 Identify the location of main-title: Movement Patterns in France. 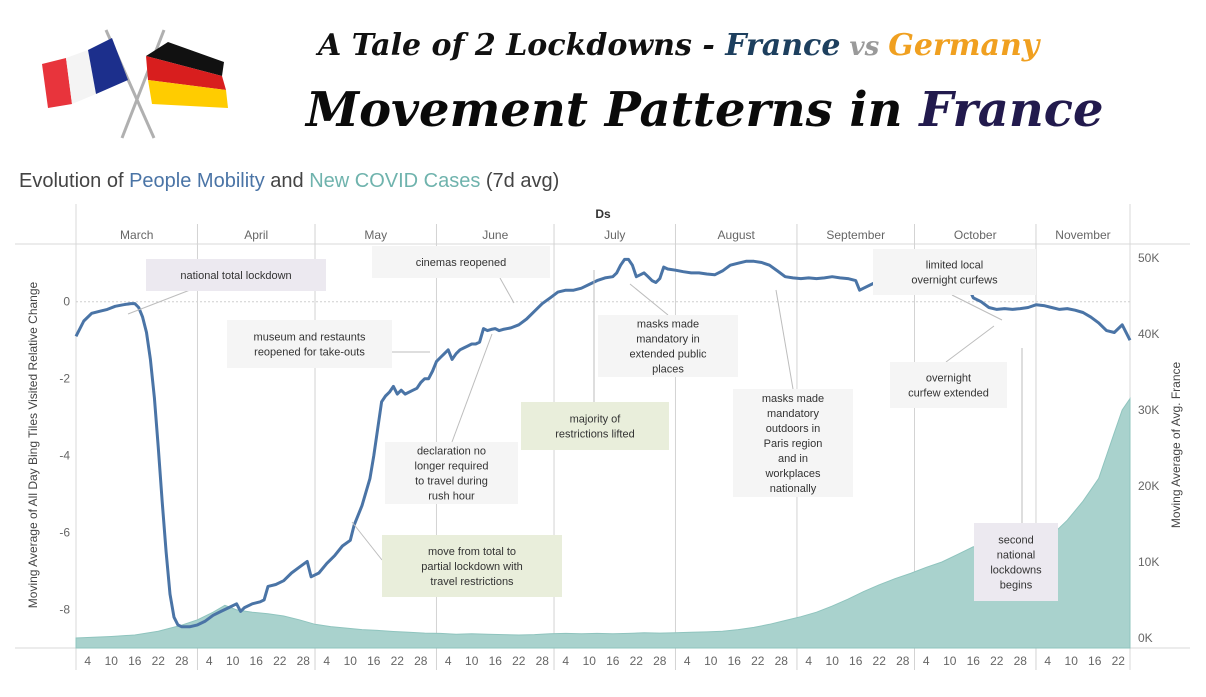
(705, 110).